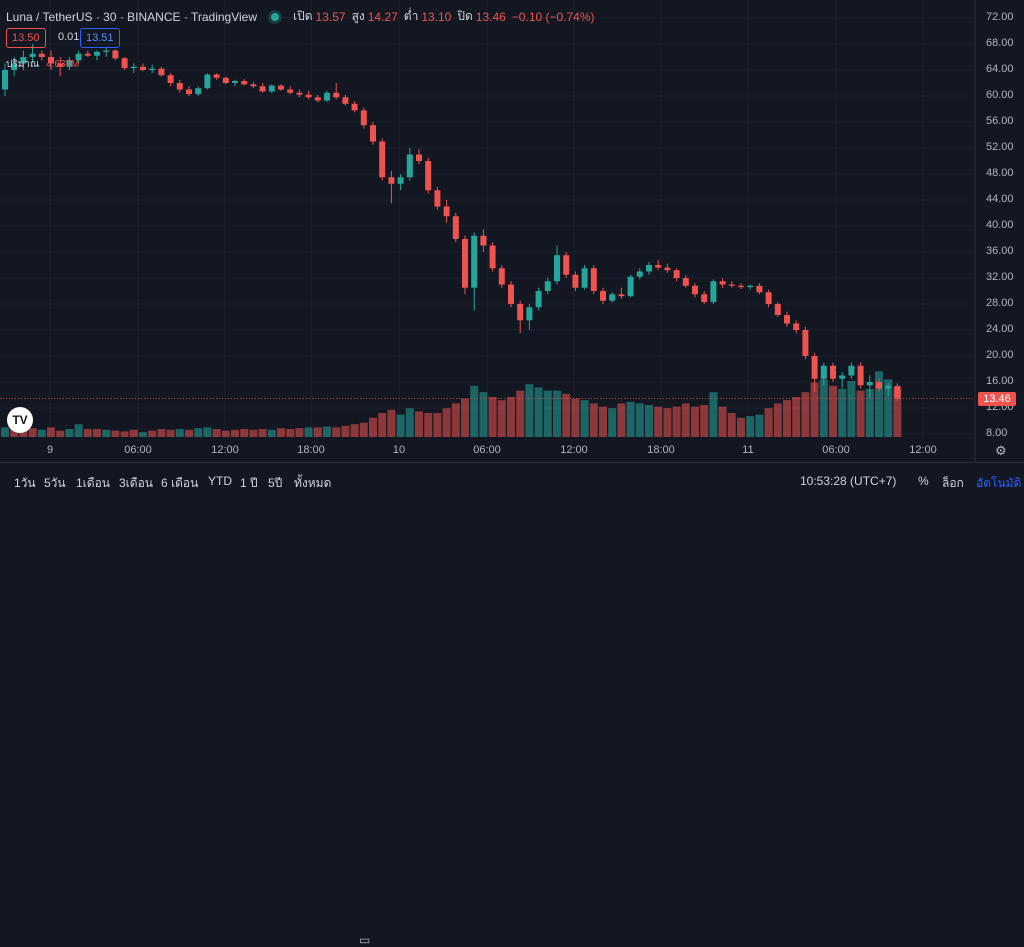  What do you see at coordinates (923, 450) in the screenshot?
I see `time-tick-label: 12:00` at bounding box center [923, 450].